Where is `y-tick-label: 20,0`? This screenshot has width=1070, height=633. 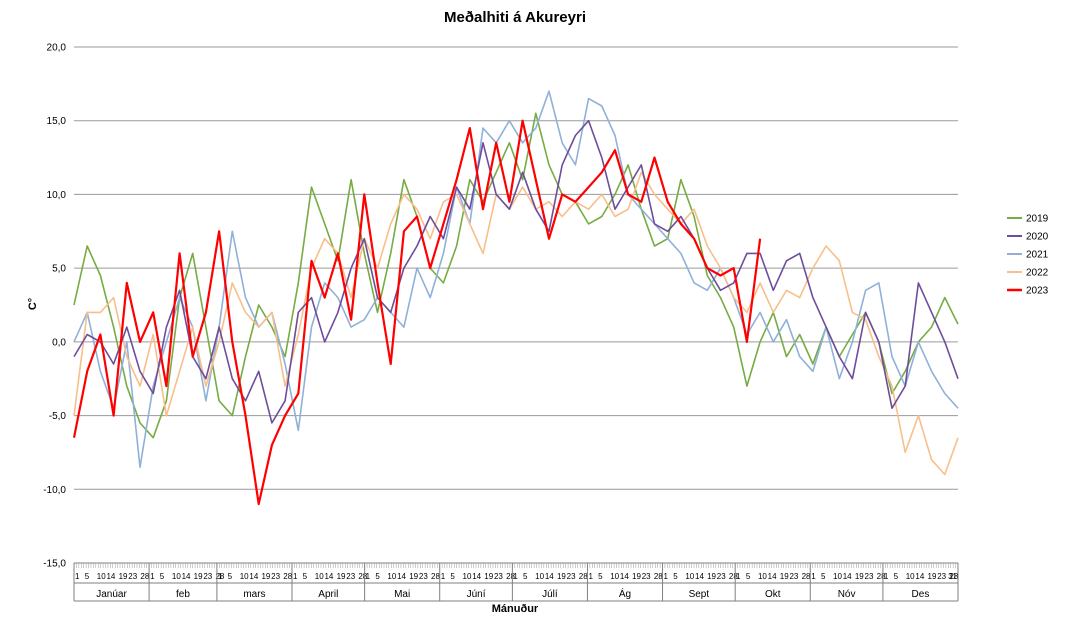
y-tick-label: 20,0 is located at coordinates (57, 48).